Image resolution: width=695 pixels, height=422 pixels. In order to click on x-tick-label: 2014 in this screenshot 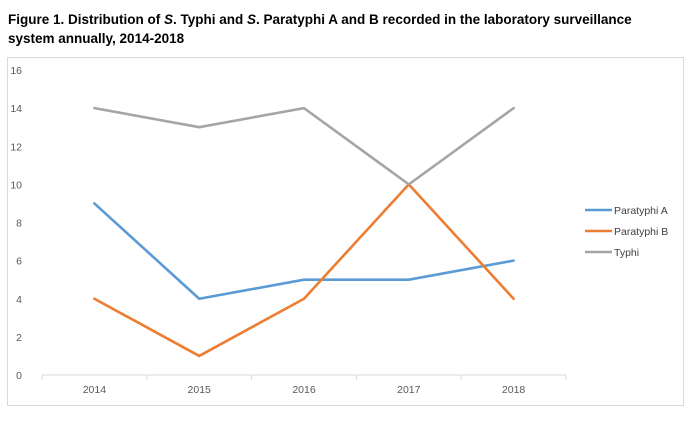, I will do `click(95, 390)`.